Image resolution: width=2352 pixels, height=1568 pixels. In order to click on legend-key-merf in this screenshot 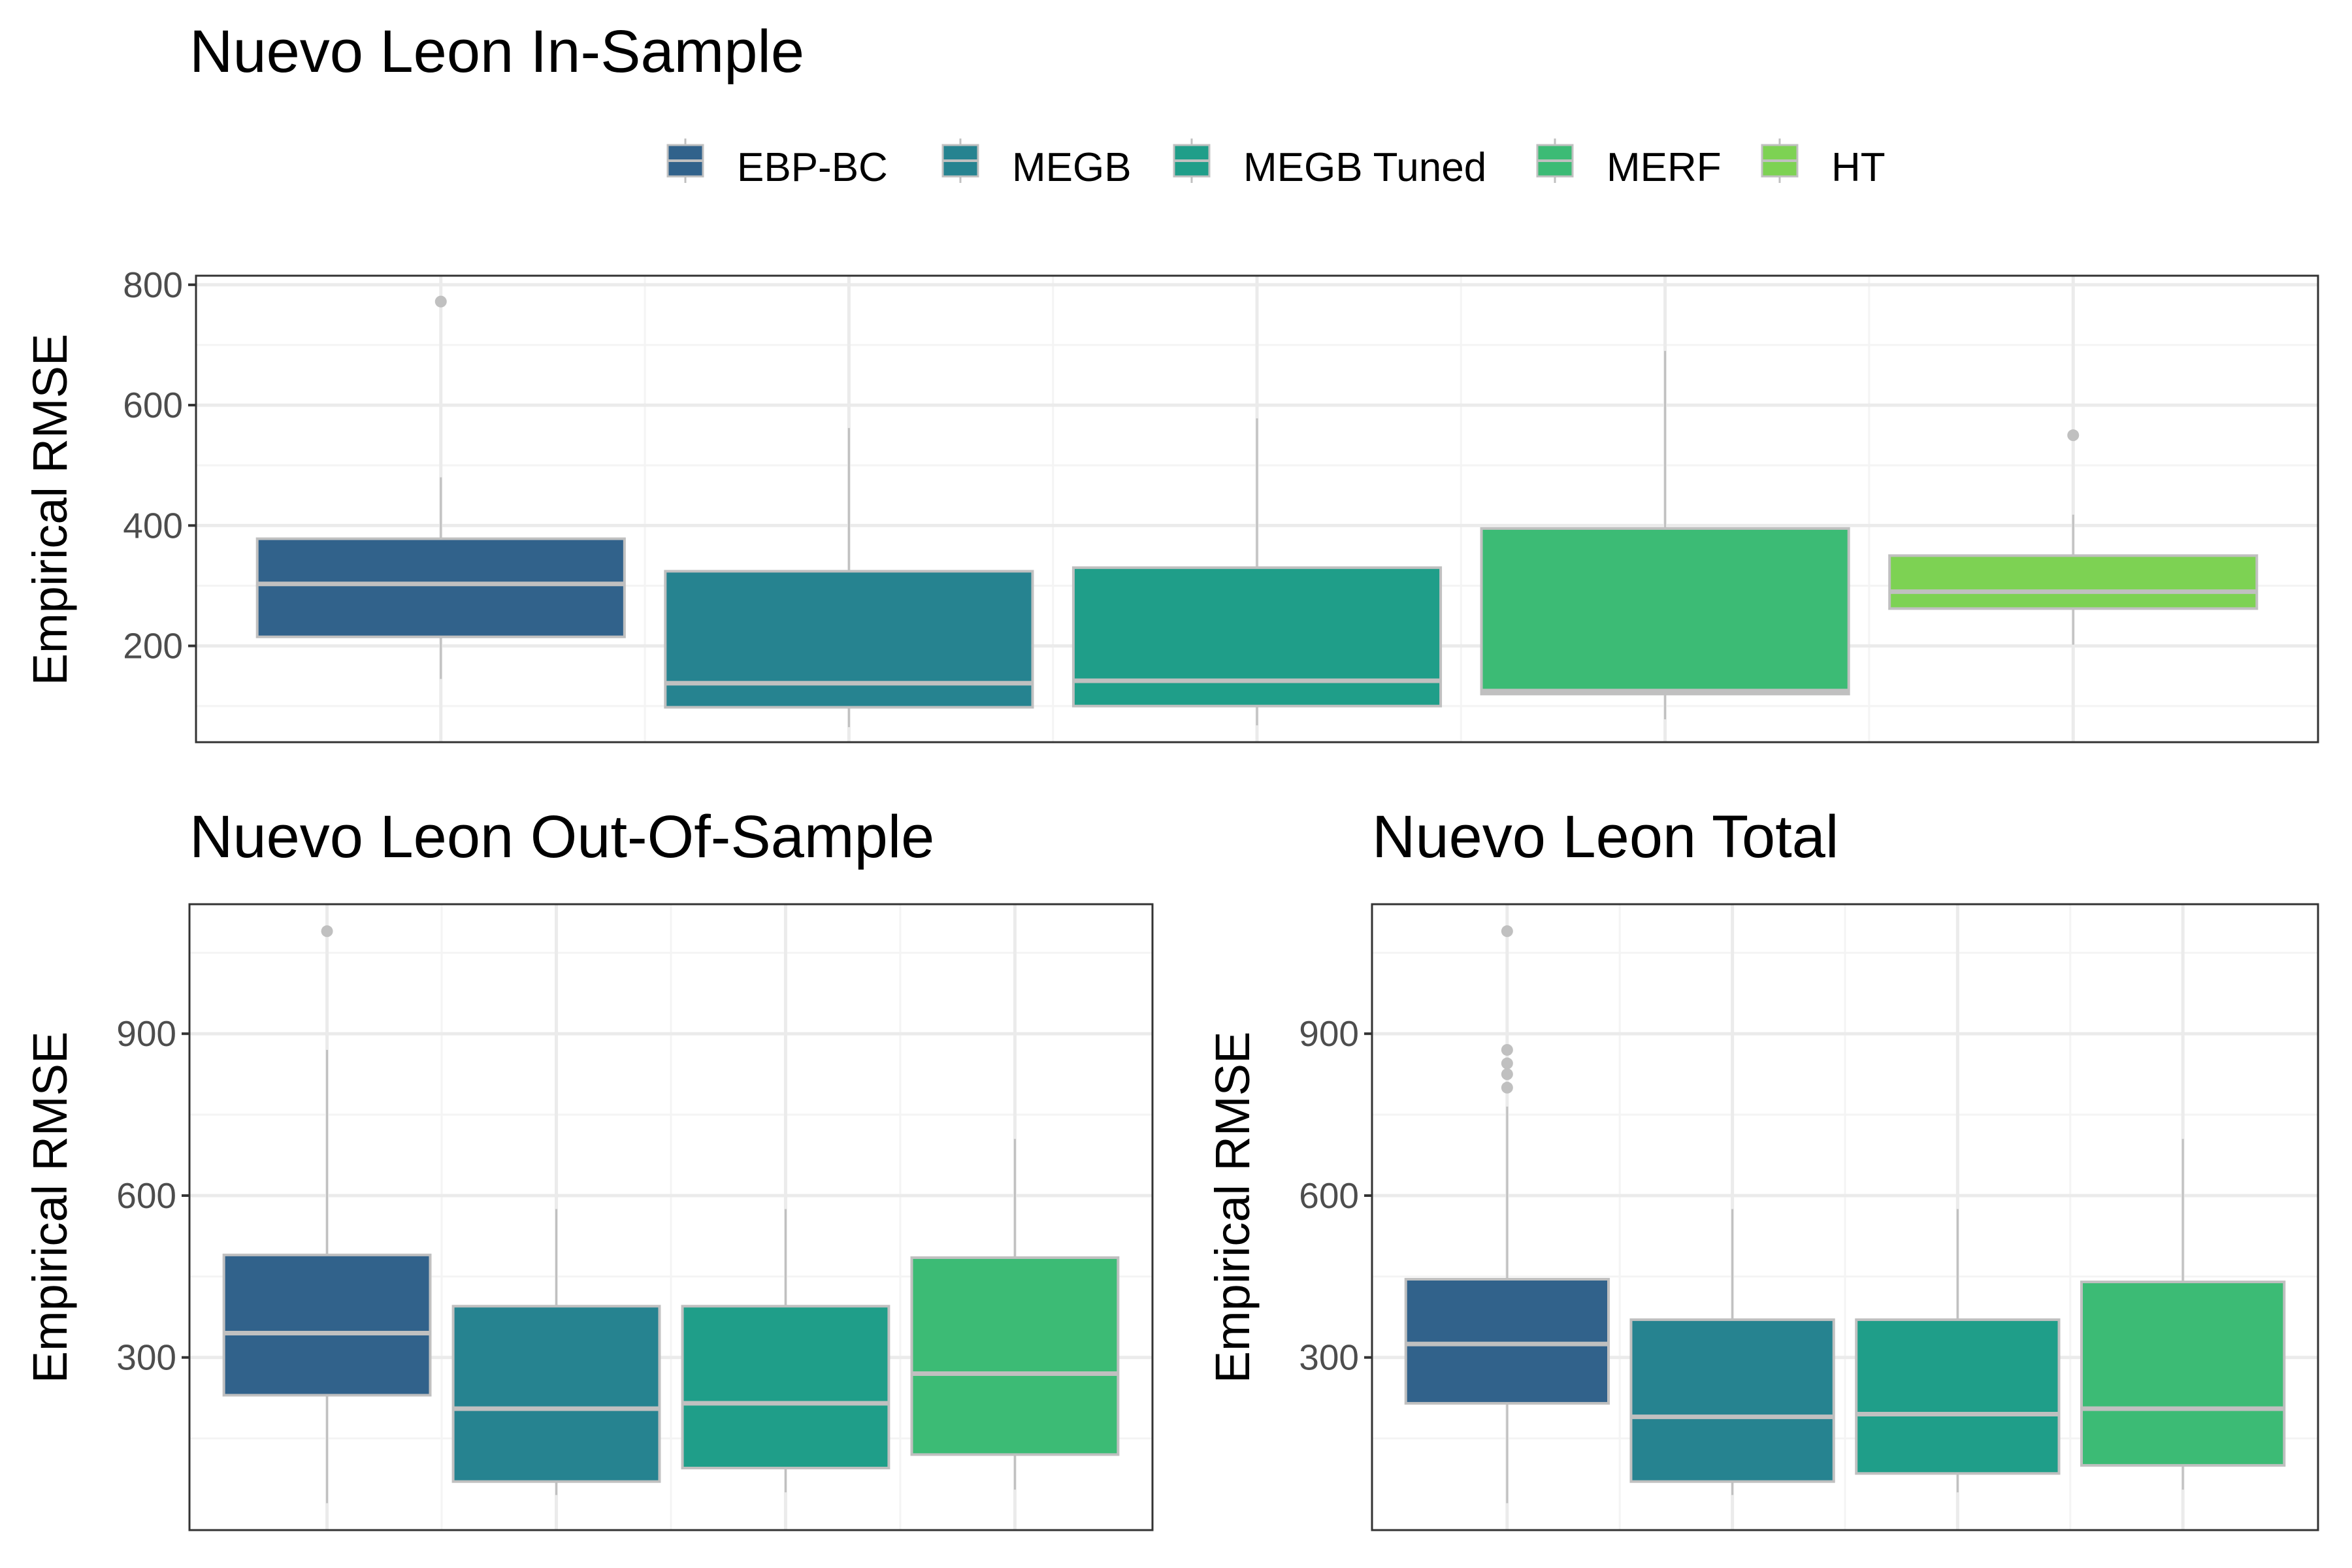, I will do `click(1555, 161)`.